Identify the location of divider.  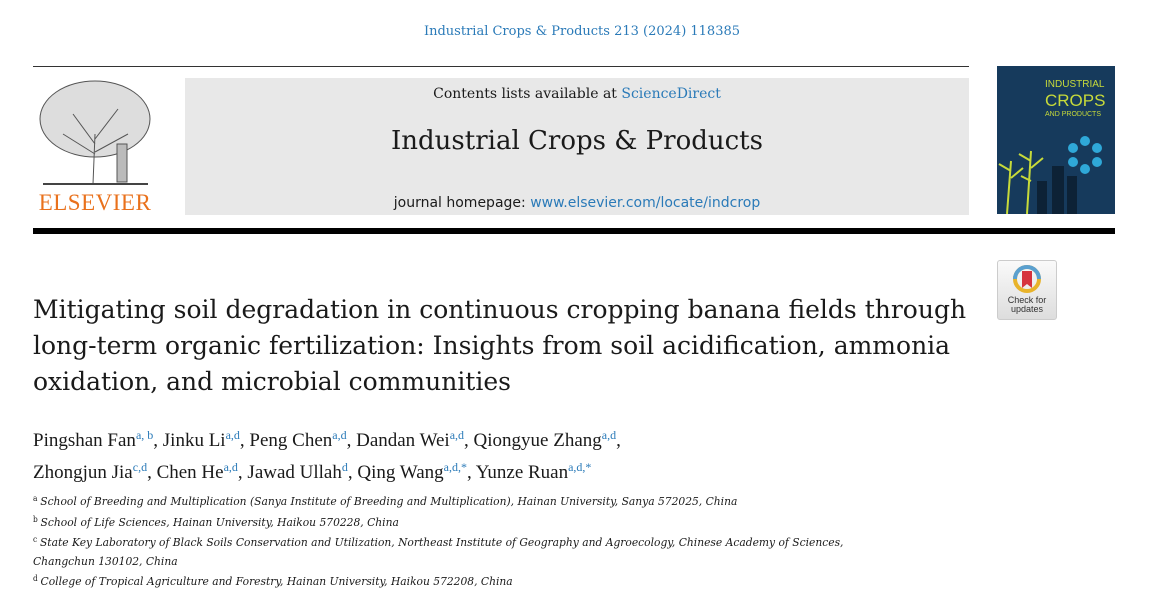
(501, 66).